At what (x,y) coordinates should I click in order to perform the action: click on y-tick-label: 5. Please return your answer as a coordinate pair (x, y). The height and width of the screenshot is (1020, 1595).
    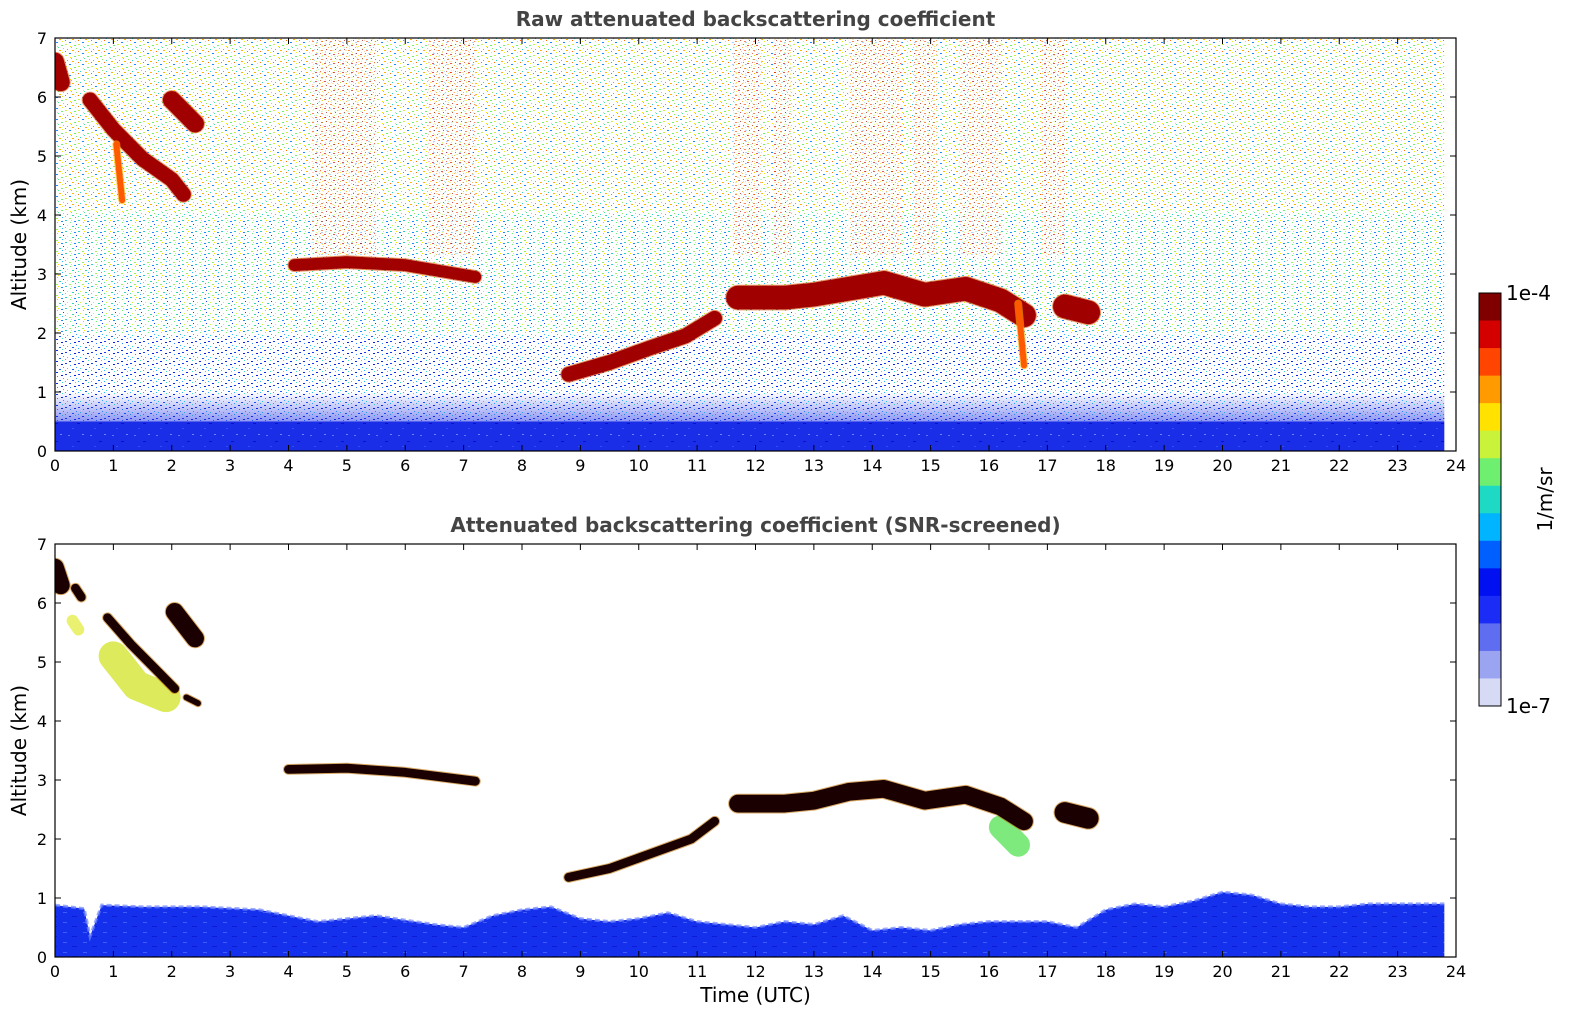
    Looking at the image, I should click on (42, 662).